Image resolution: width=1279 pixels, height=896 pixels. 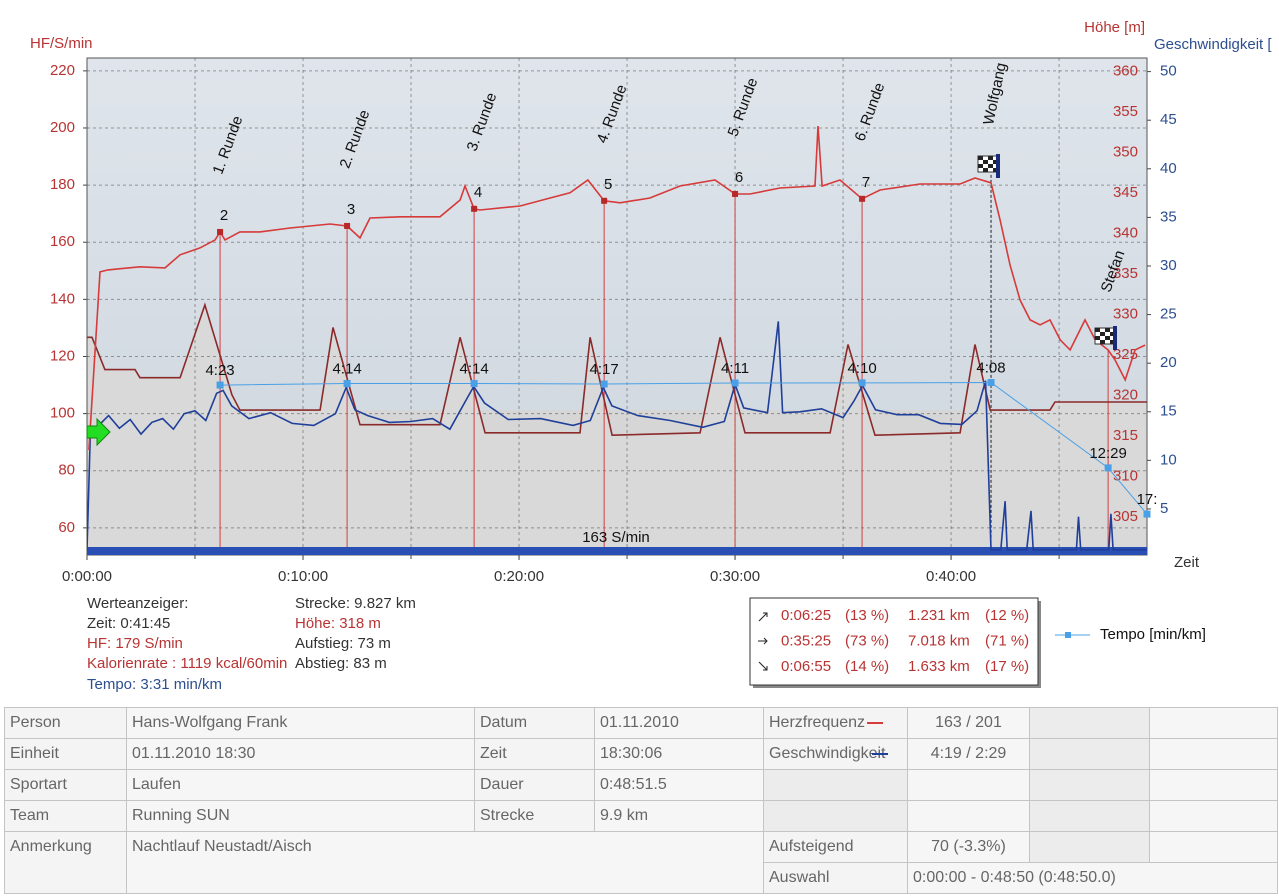 What do you see at coordinates (534, 723) in the screenshot?
I see `table-cell: Datum` at bounding box center [534, 723].